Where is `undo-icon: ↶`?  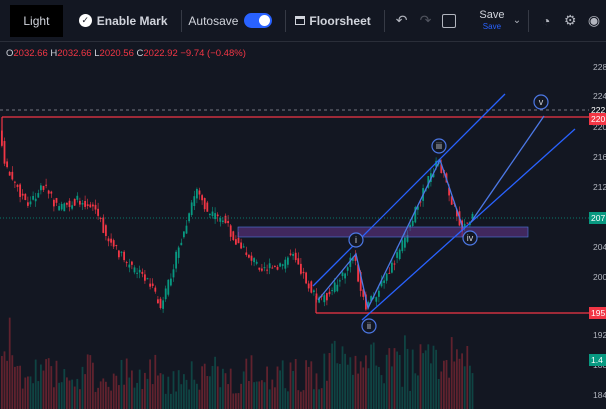
undo-icon: ↶ is located at coordinates (401, 20).